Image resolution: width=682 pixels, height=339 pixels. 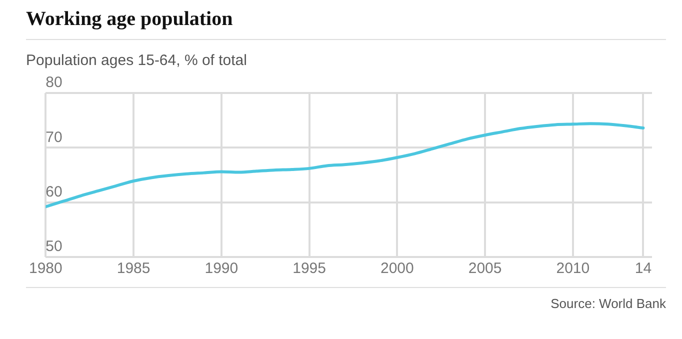 I want to click on source-note: Source: World Bank, so click(x=608, y=303).